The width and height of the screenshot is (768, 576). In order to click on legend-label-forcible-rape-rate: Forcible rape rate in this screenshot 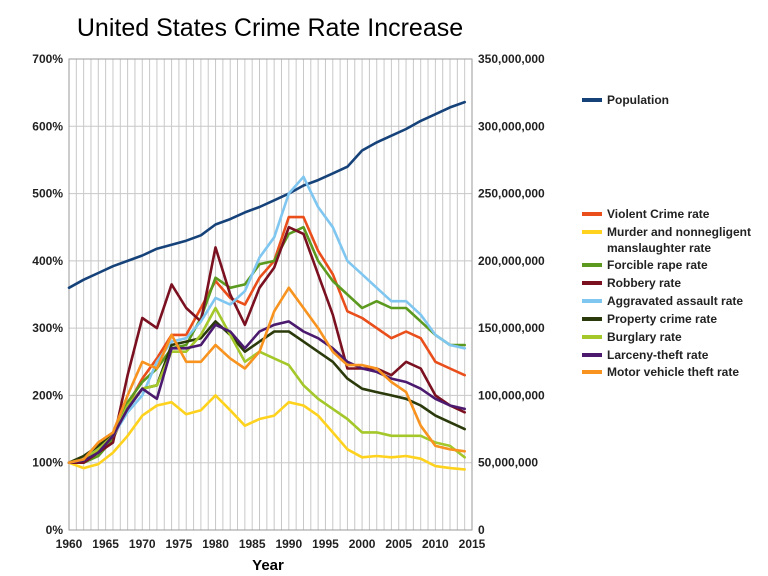, I will do `click(657, 265)`.